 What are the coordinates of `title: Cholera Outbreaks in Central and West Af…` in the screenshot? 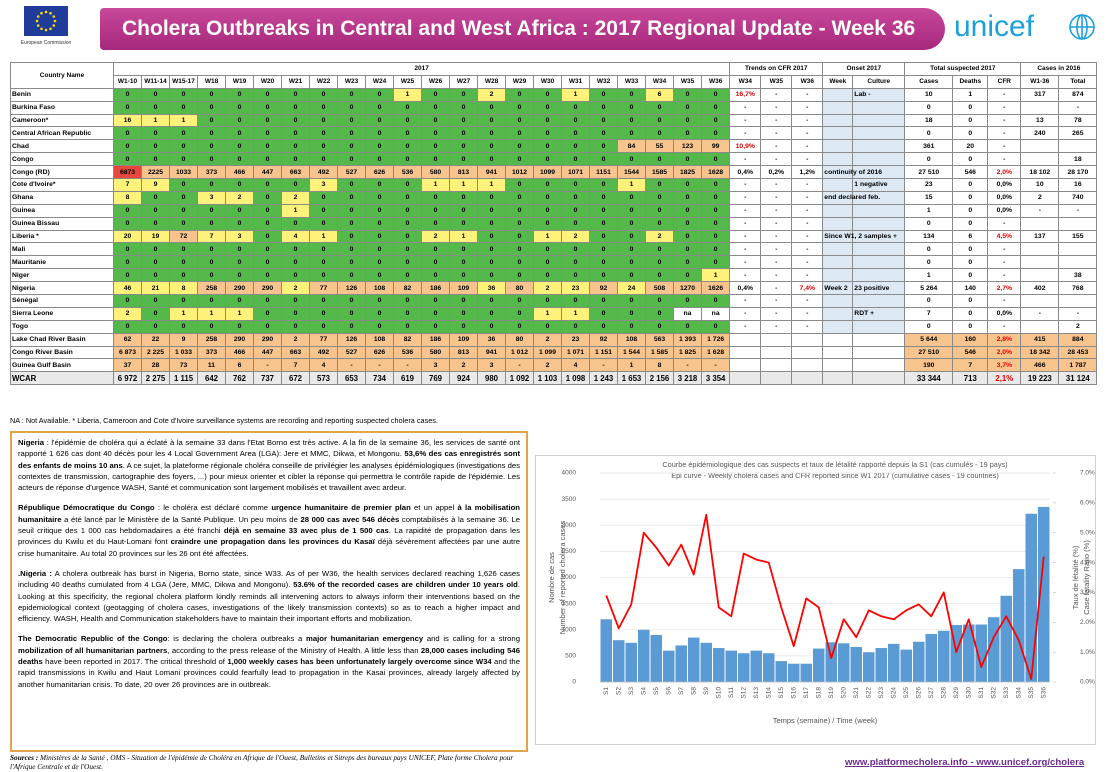 It's located at (519, 28).